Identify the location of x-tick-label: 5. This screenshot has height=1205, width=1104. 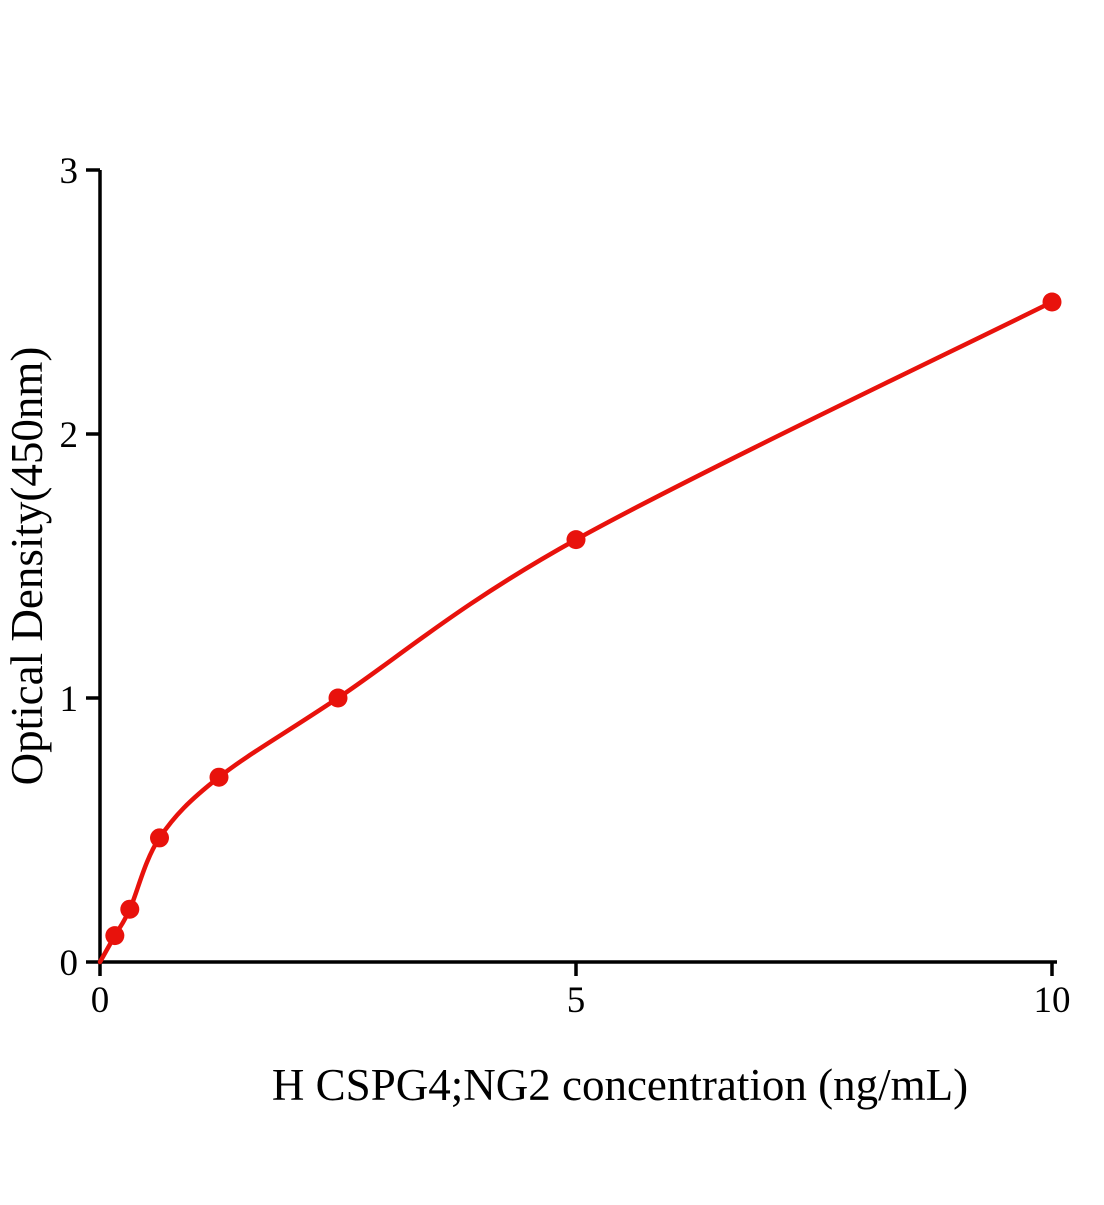
(576, 1000).